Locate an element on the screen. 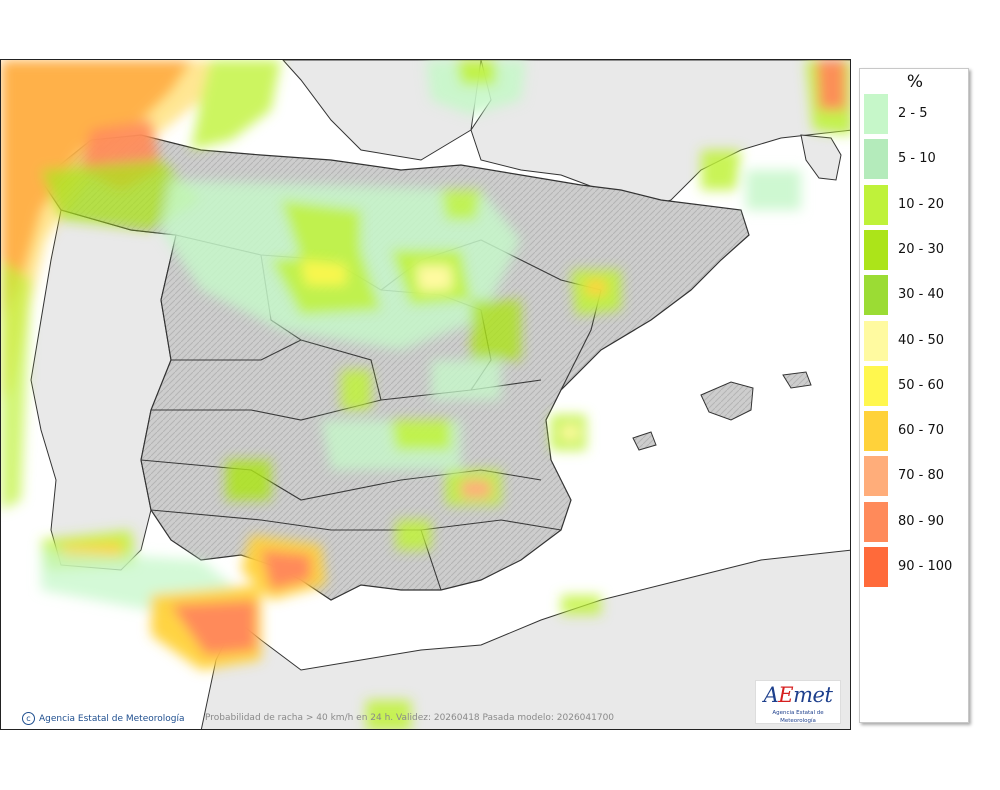  credit-text: Agencia Estatal de Meteorología is located at coordinates (112, 718).